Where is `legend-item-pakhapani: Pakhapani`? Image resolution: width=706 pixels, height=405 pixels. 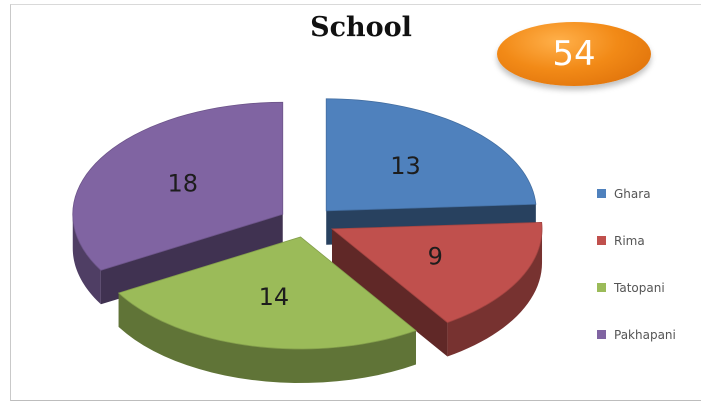
legend-item-pakhapani: Pakhapani is located at coordinates (649, 334).